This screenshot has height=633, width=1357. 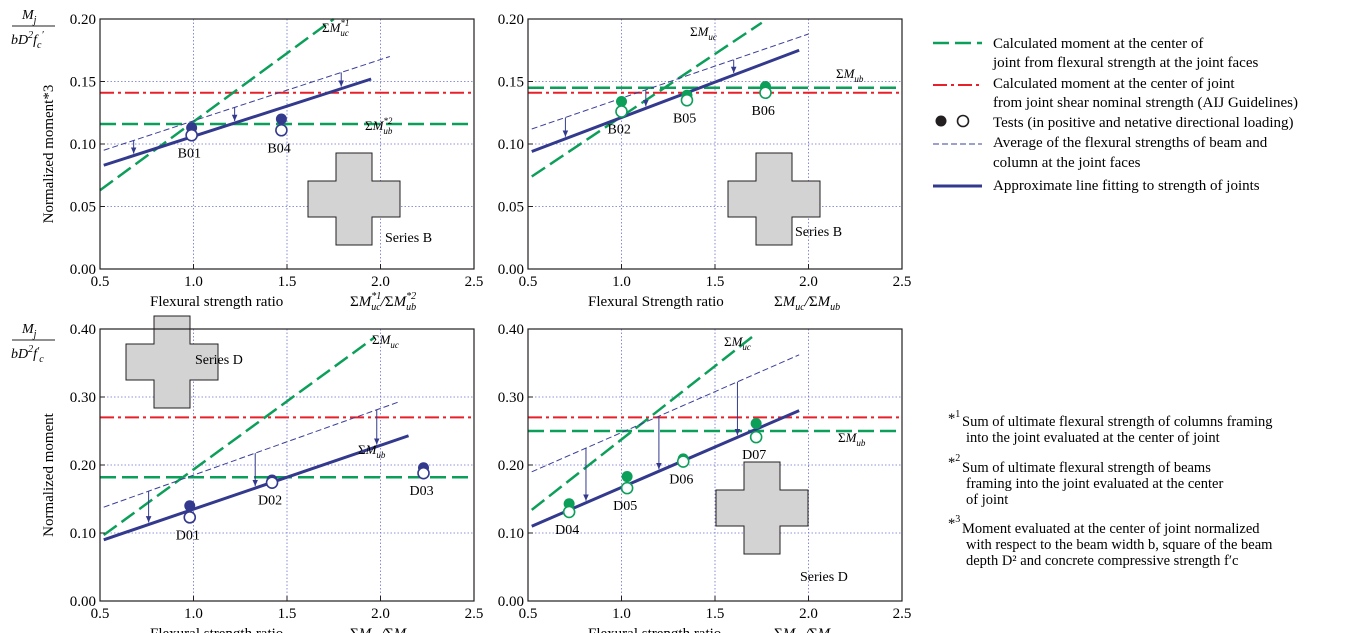 What do you see at coordinates (954, 523) in the screenshot?
I see `note-3-mark: *3` at bounding box center [954, 523].